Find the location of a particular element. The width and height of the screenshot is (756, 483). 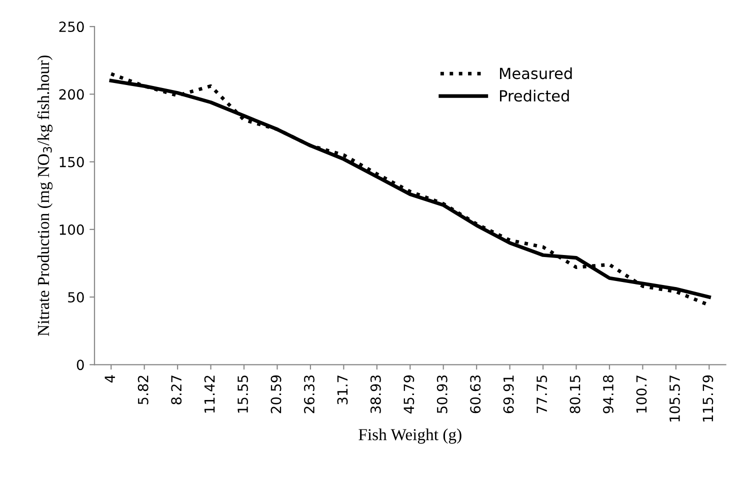

legend-label: Predicted is located at coordinates (534, 96).